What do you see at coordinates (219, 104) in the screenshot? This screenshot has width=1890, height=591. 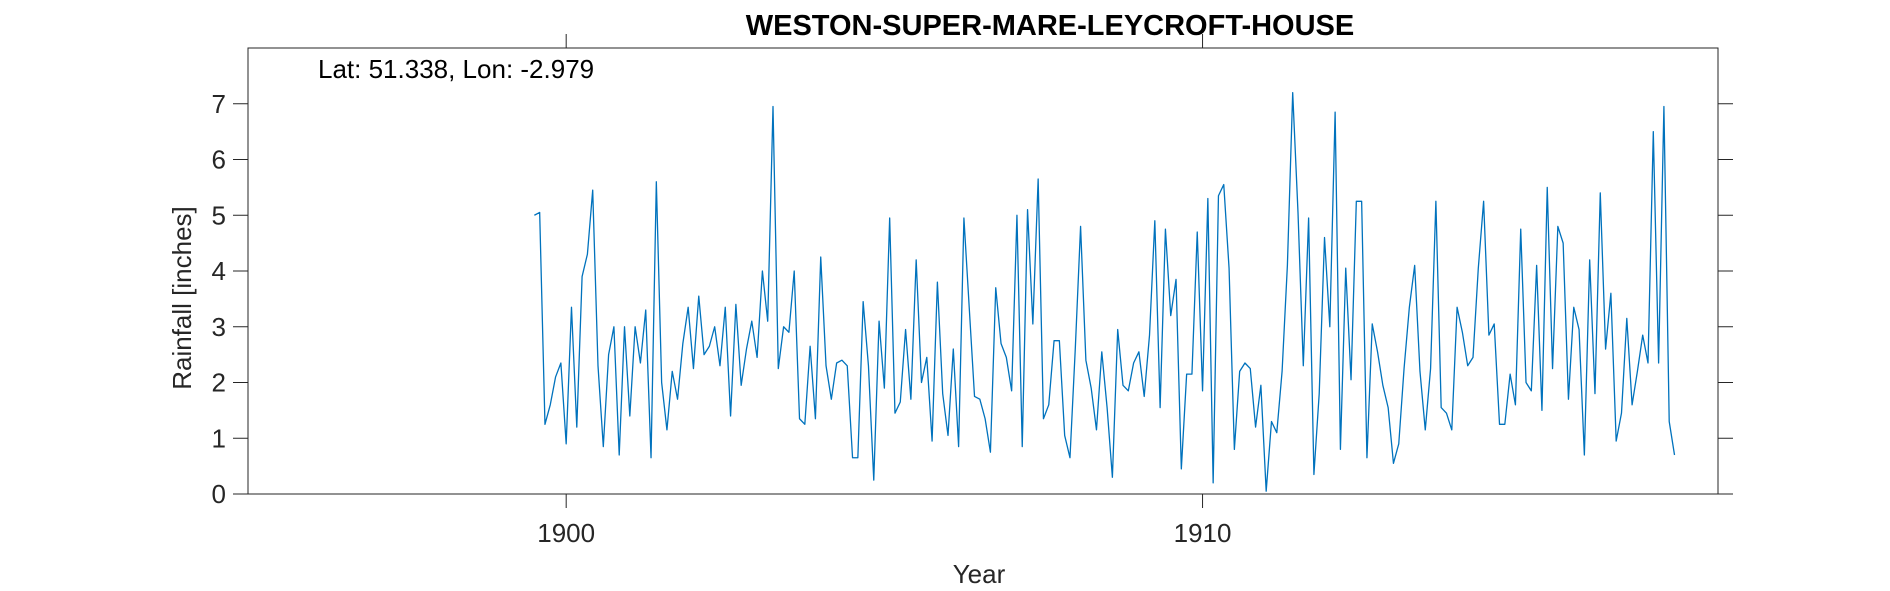 I see `y-tick-label: 7` at bounding box center [219, 104].